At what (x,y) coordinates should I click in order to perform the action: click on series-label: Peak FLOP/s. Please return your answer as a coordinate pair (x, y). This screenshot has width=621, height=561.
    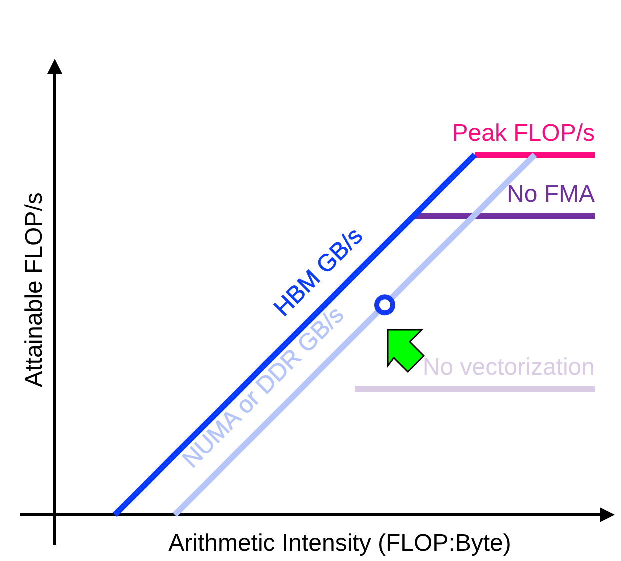
    Looking at the image, I should click on (523, 133).